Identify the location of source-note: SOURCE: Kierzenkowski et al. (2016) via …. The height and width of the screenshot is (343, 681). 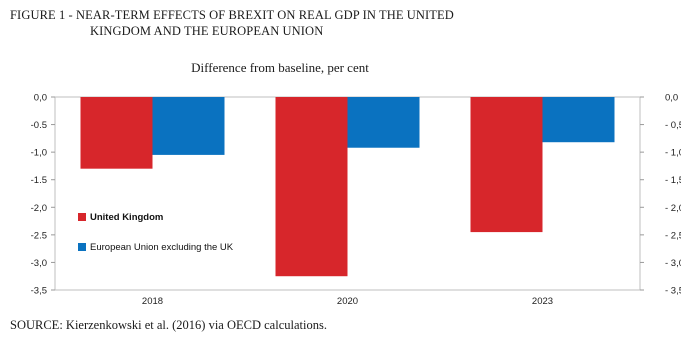
(168, 325).